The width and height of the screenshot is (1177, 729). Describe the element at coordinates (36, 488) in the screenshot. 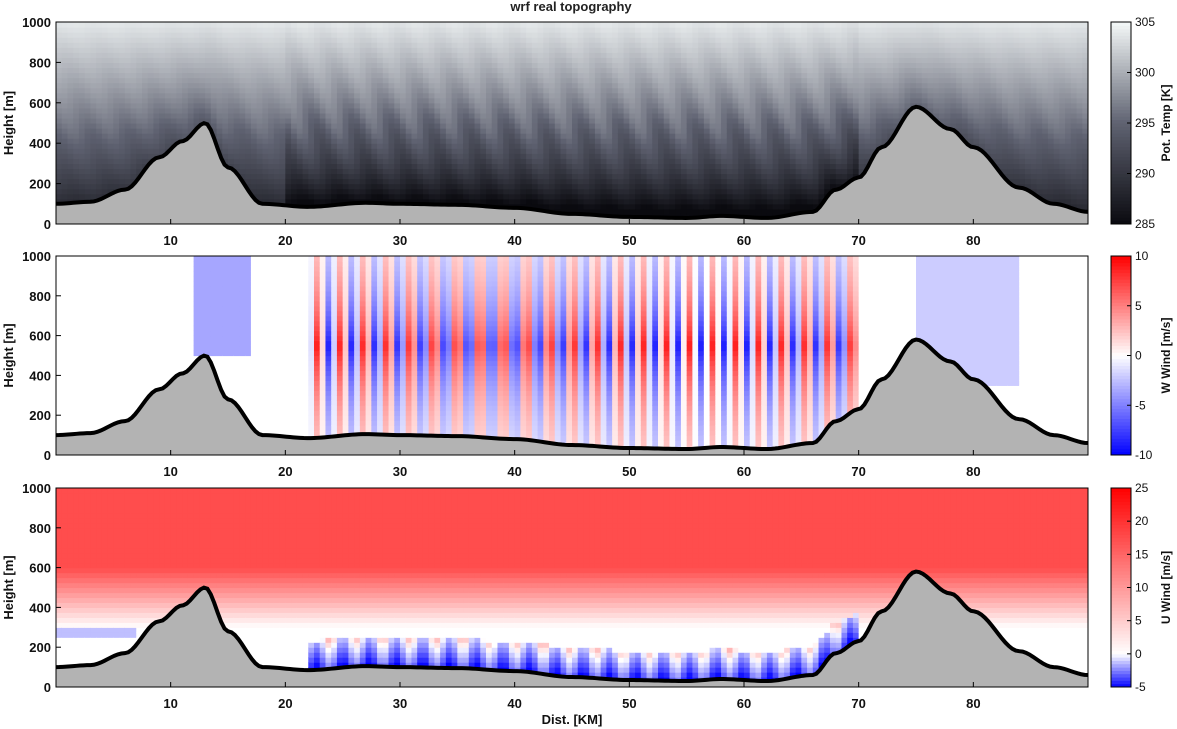

I see `y-tick-label: 1000` at that location.